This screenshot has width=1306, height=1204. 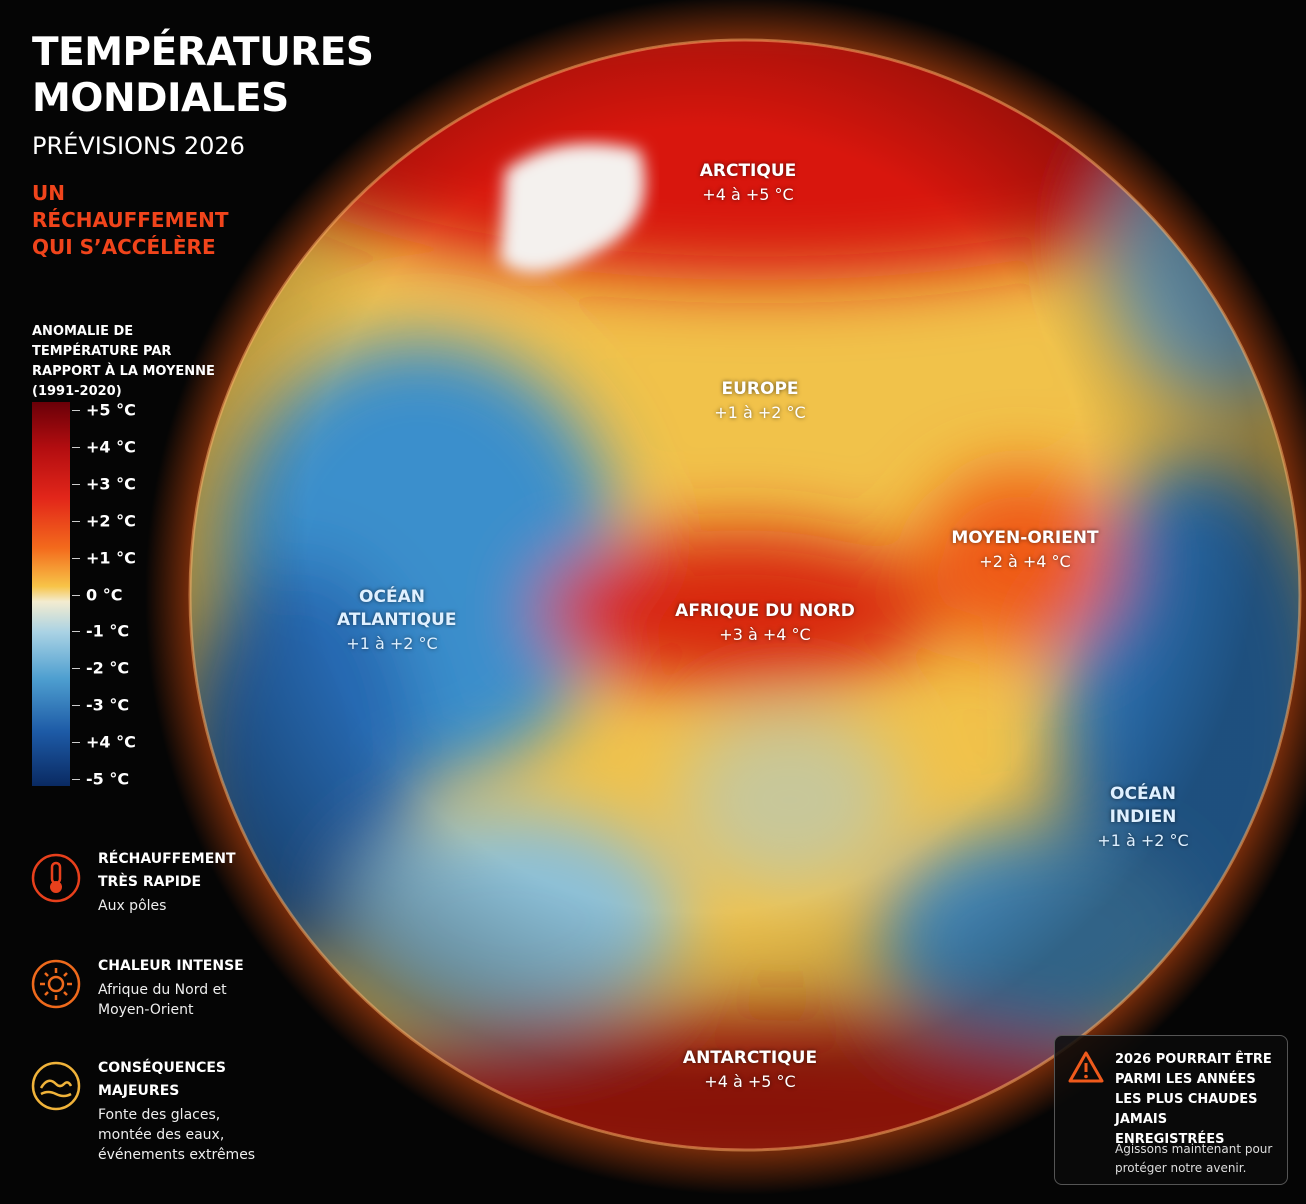 What do you see at coordinates (748, 183) in the screenshot?
I see `region-label: ARCTIQUE +4 à +5 °C` at bounding box center [748, 183].